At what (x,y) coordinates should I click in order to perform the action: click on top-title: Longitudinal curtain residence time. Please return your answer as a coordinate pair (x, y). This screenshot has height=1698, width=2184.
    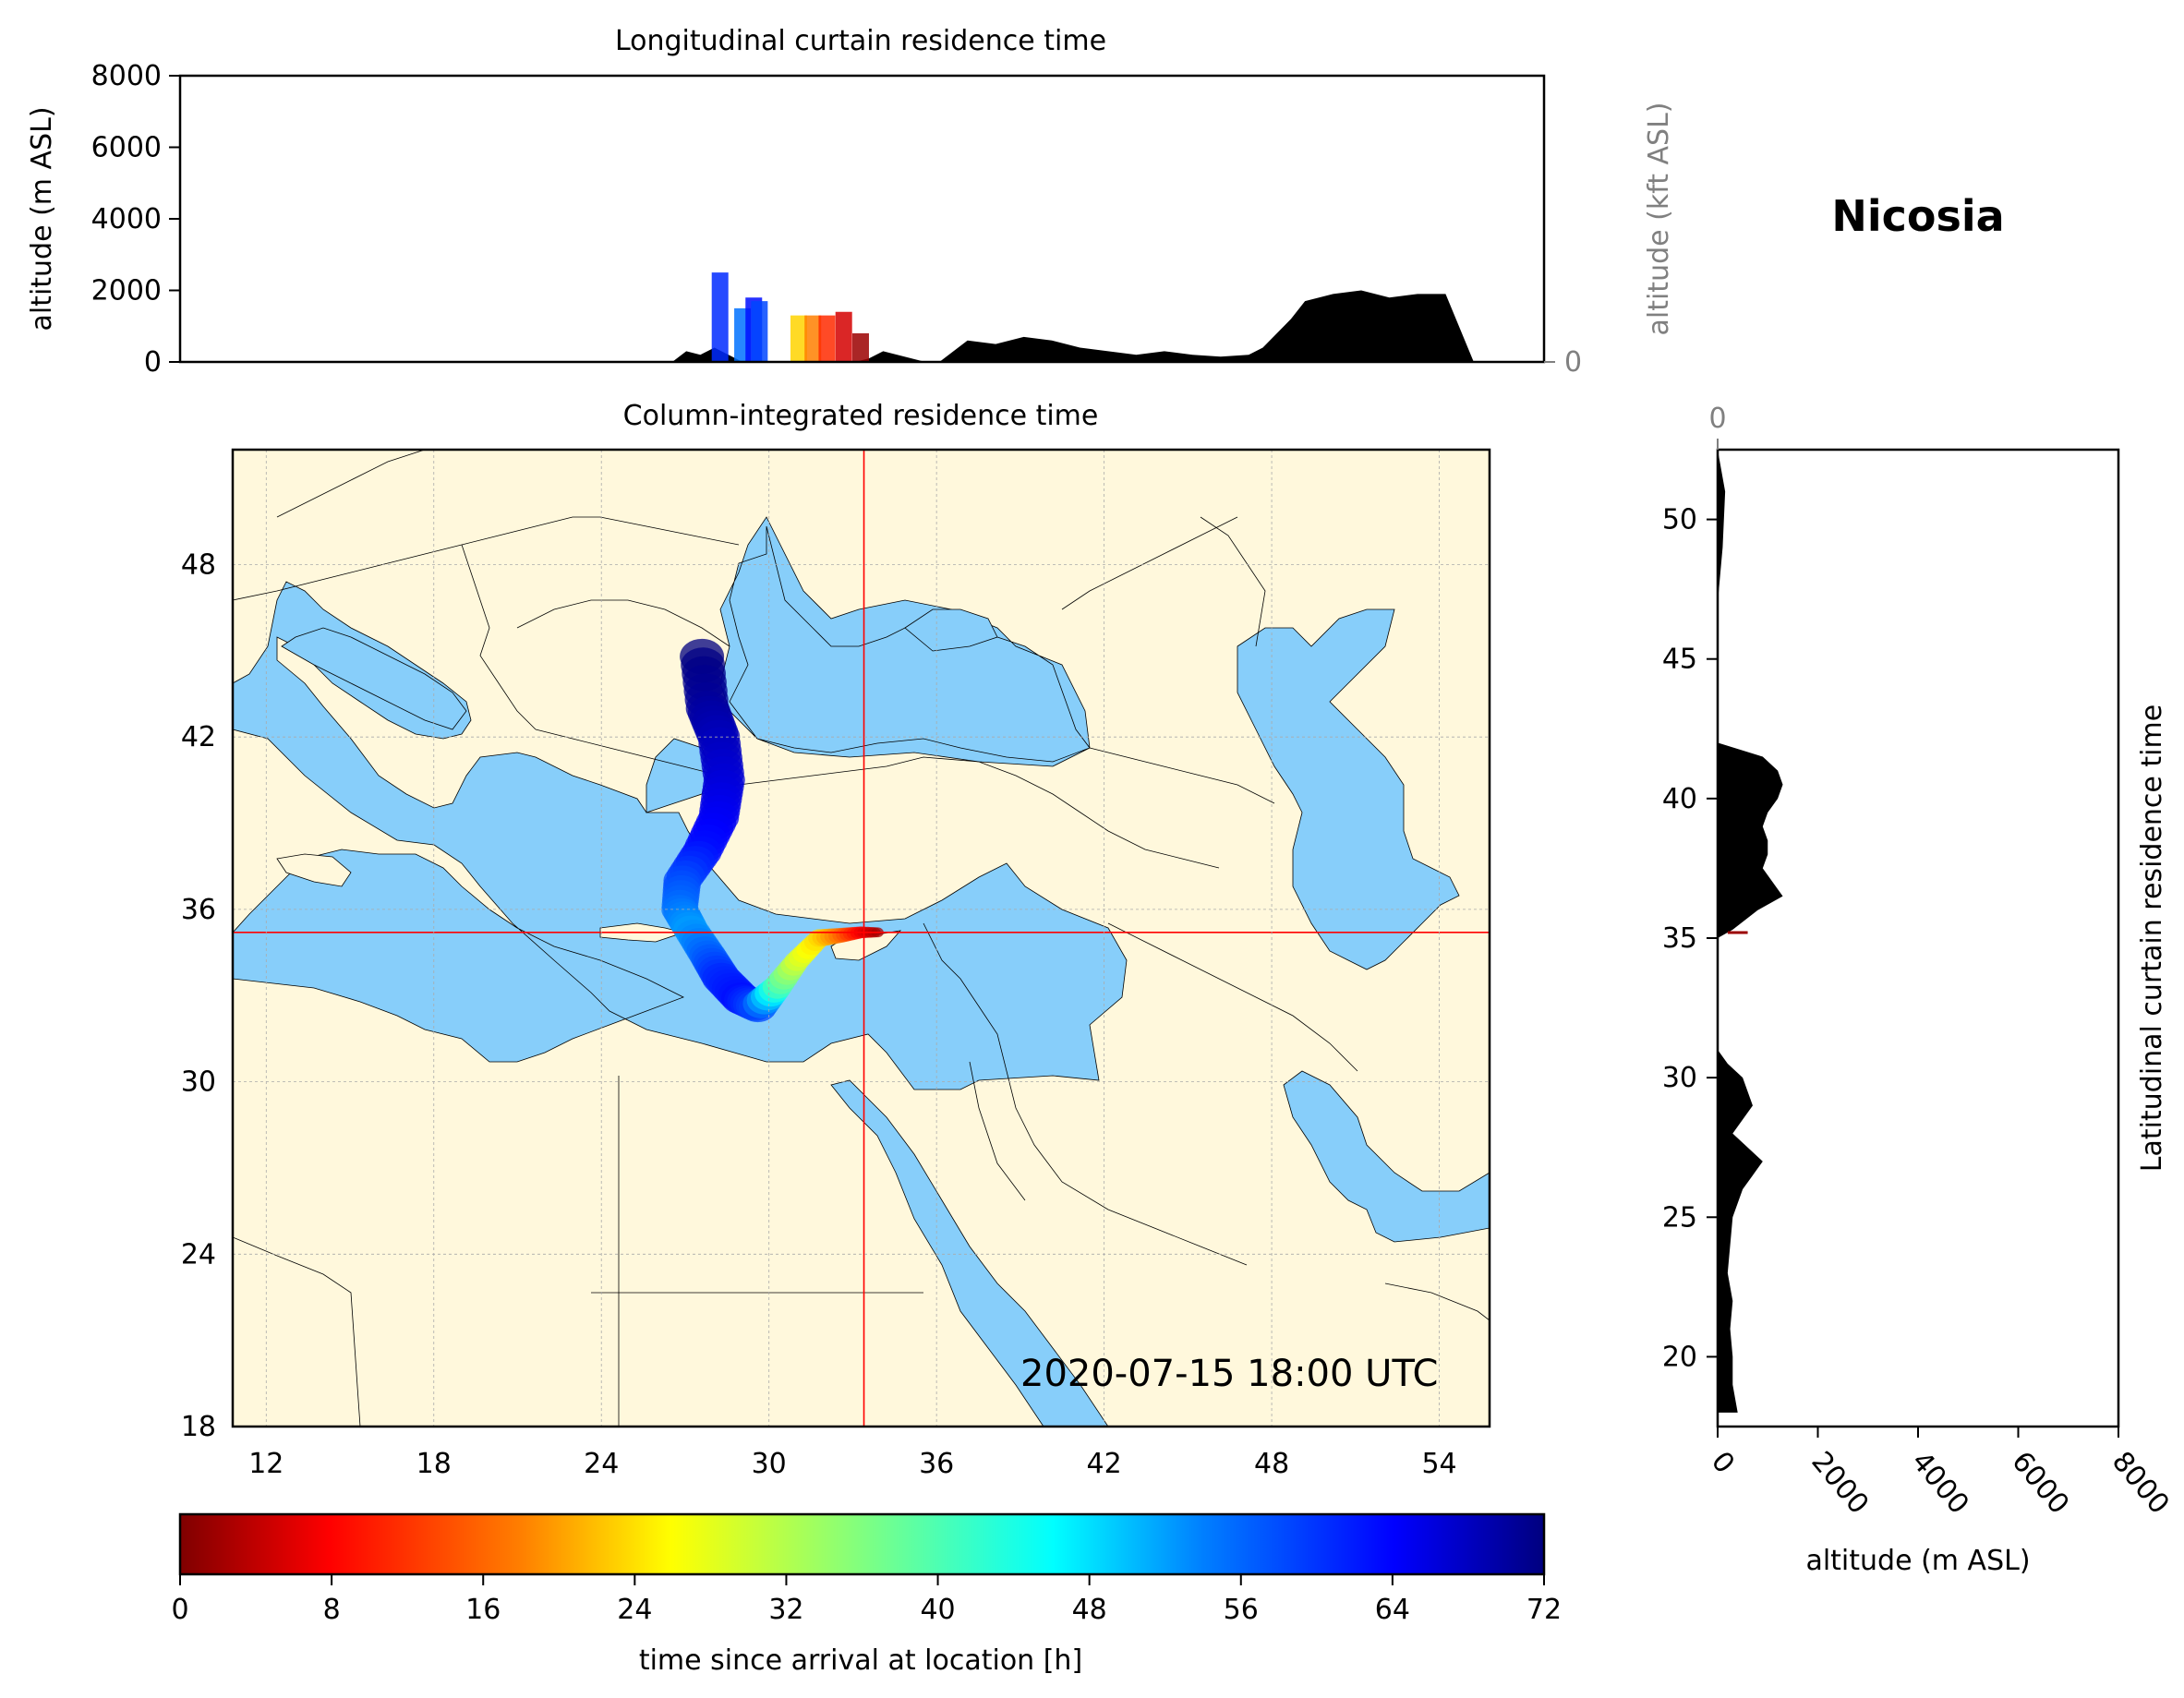
    Looking at the image, I should click on (860, 41).